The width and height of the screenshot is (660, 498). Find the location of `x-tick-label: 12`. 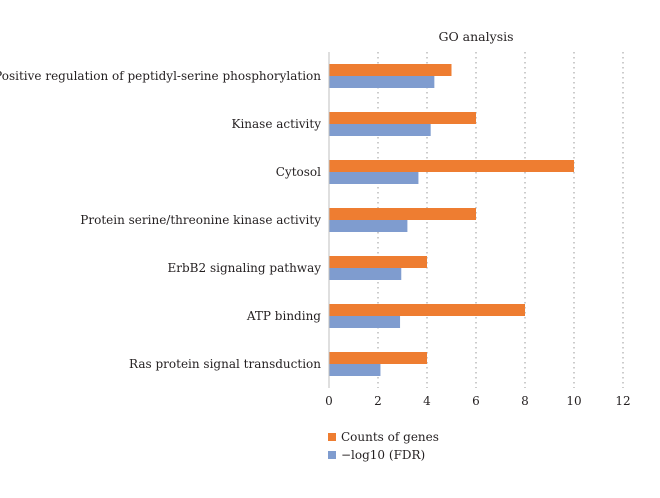

x-tick-label: 12 is located at coordinates (622, 401).